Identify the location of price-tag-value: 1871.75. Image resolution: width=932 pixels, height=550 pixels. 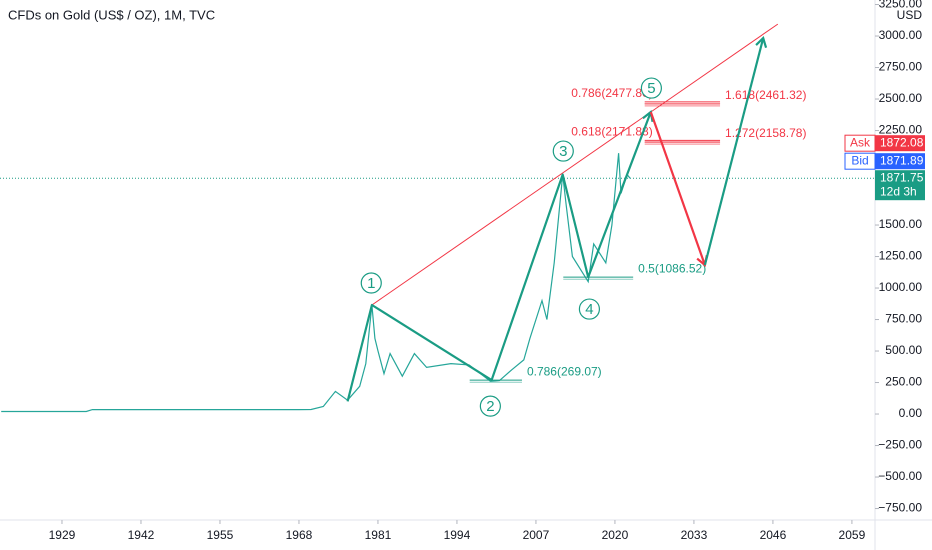
(902, 177).